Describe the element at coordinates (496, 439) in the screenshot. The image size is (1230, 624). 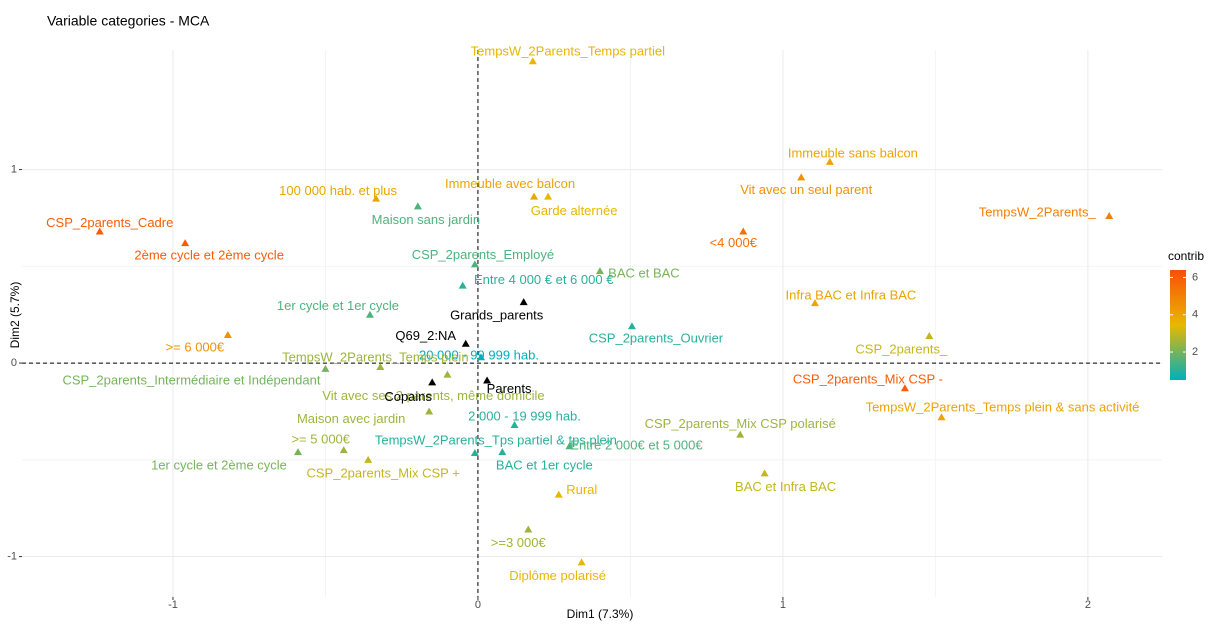
I see `category-label: TempsW_2Parents_Tps partiel & tps plein` at that location.